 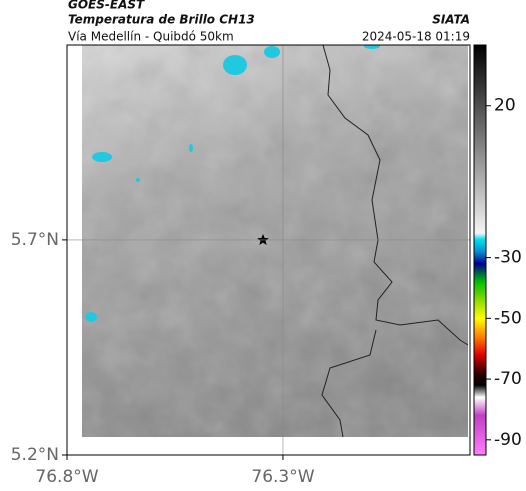 What do you see at coordinates (451, 20) in the screenshot?
I see `agency: SIATA` at bounding box center [451, 20].